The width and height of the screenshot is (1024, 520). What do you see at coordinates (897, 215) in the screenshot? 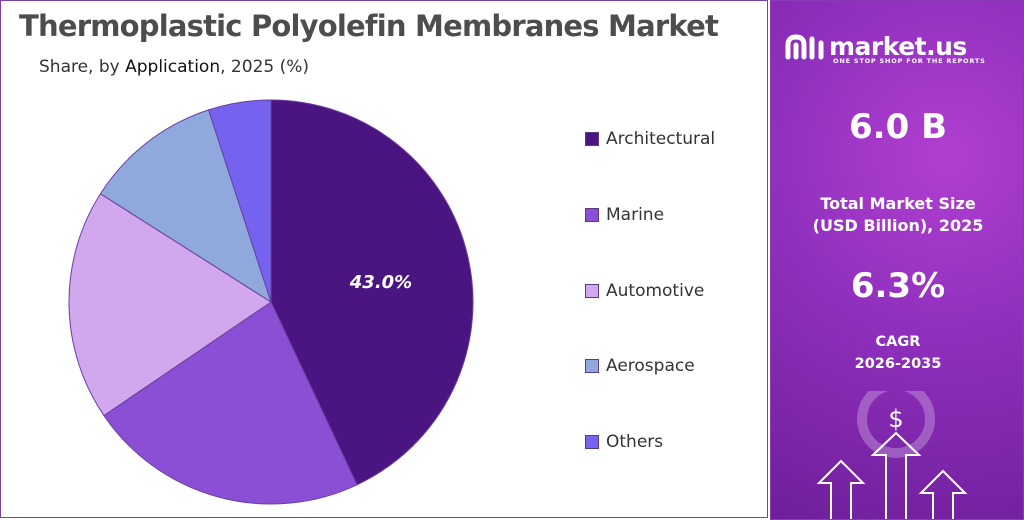
I see `market-size-label: Total Market Size (USD Billion), 2025` at bounding box center [897, 215].